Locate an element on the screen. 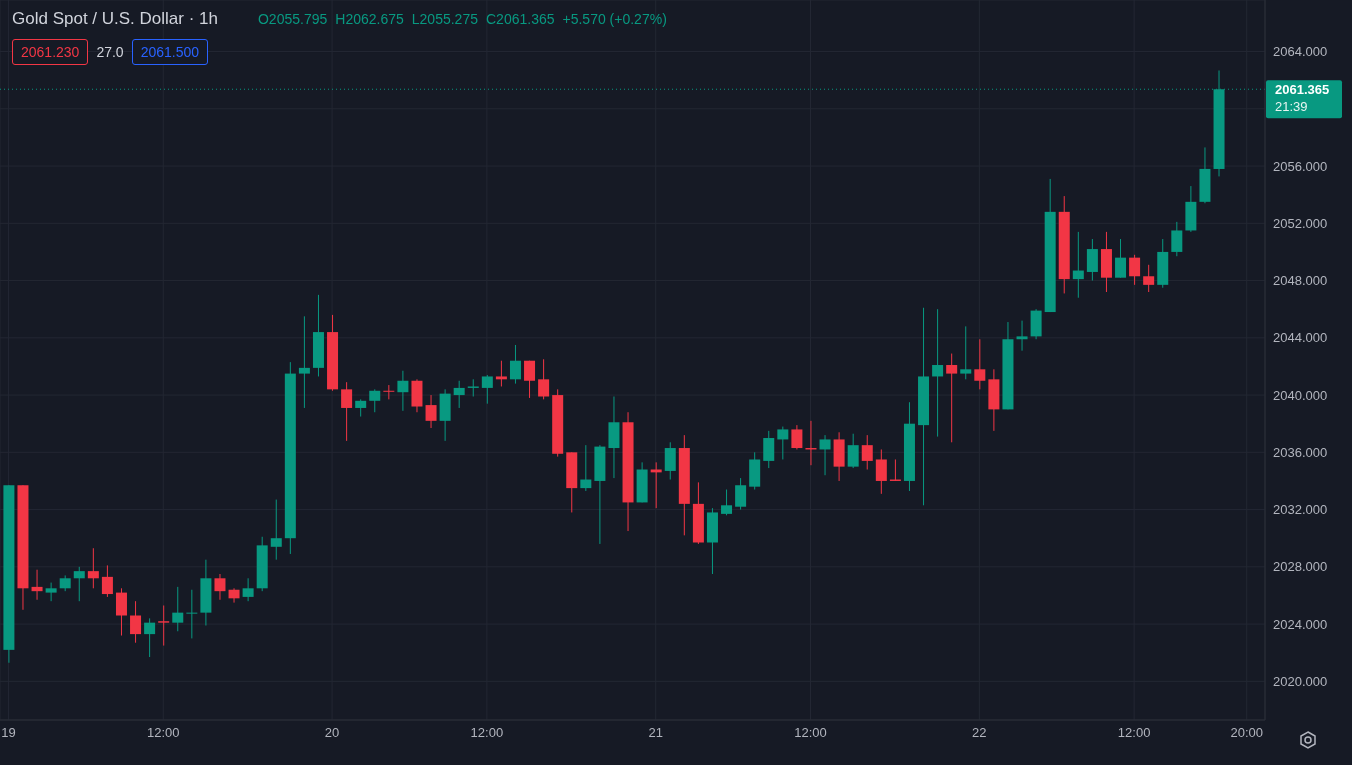 Image resolution: width=1352 pixels, height=765 pixels. x-tick-label: 20:00 is located at coordinates (1246, 733).